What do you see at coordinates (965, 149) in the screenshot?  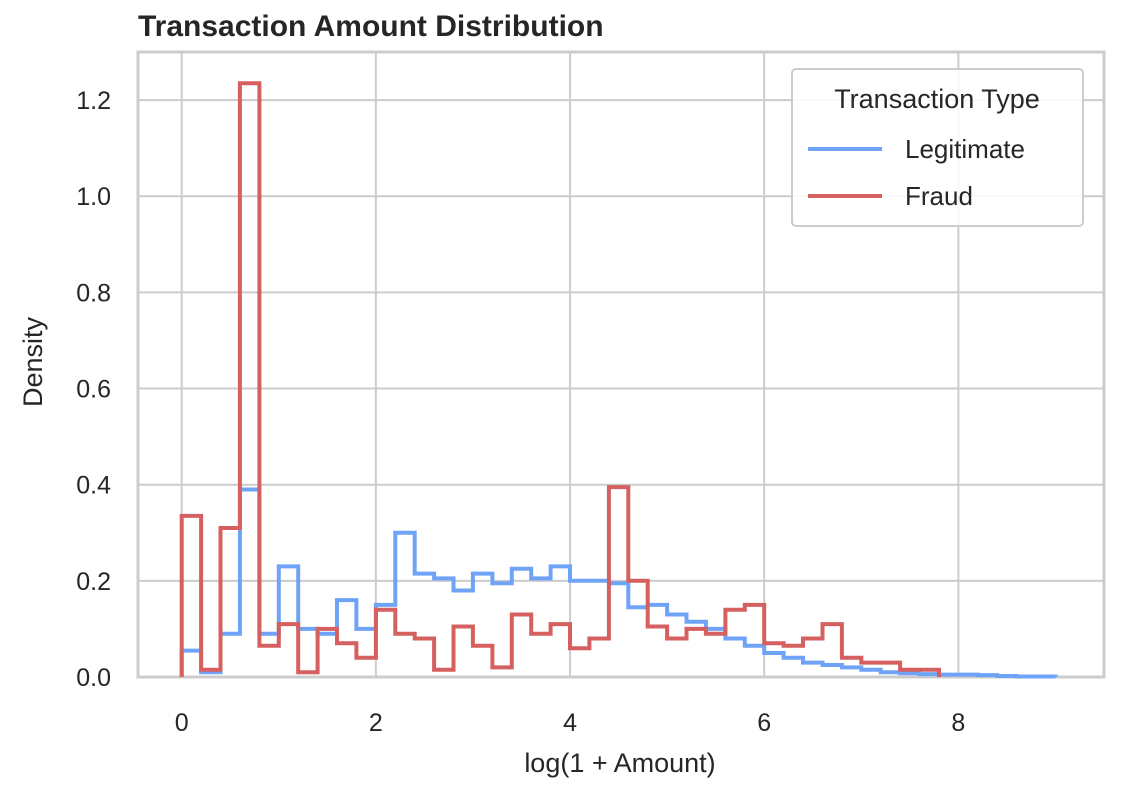 I see `legend-label-legitimate: Legitimate` at bounding box center [965, 149].